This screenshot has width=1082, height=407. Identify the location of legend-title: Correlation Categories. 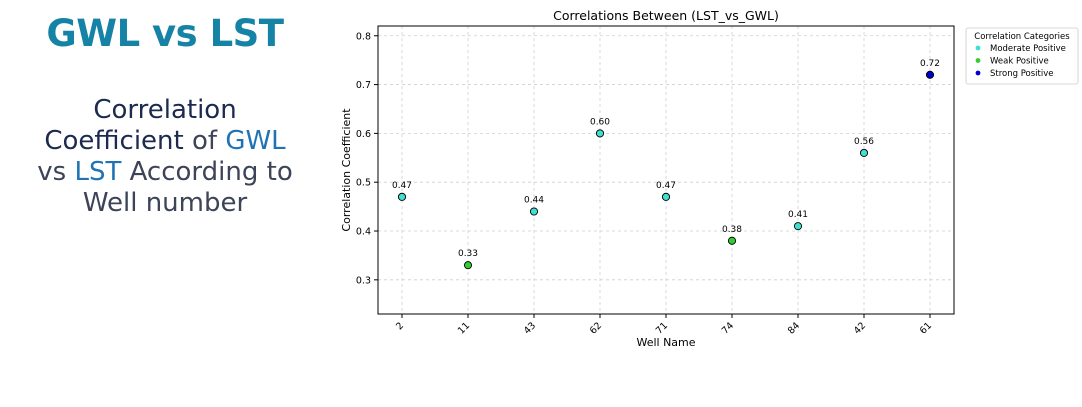
(1022, 37).